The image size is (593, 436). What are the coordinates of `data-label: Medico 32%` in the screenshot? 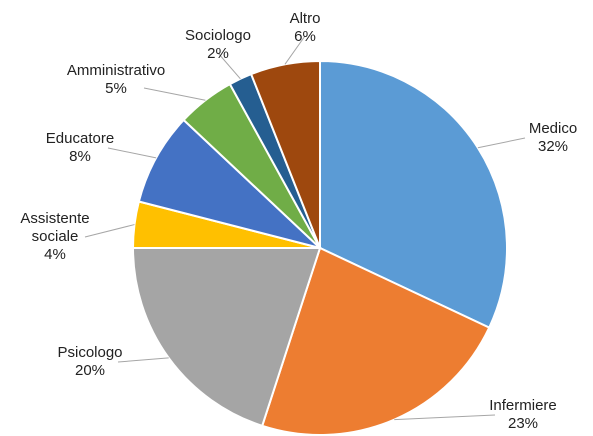 It's located at (553, 138).